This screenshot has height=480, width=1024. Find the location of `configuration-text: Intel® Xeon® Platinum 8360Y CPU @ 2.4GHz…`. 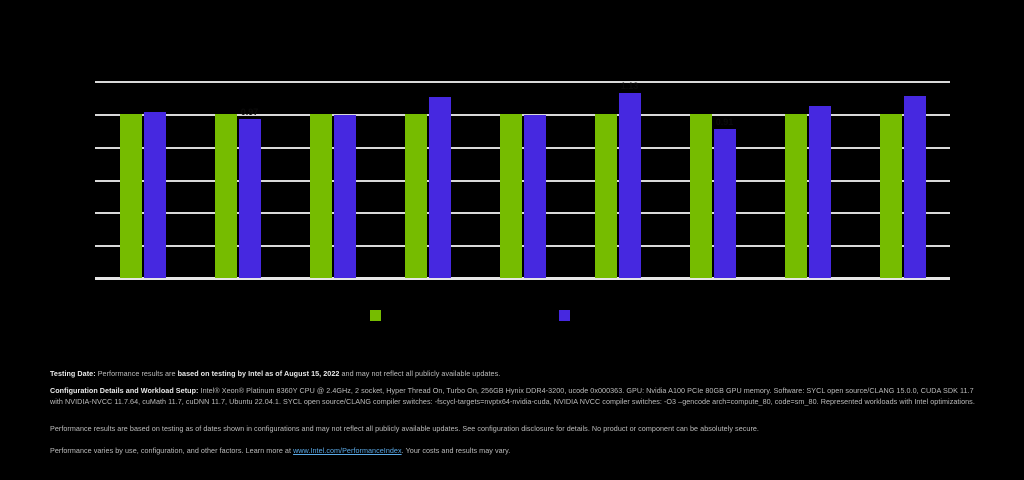

configuration-text: Intel® Xeon® Platinum 8360Y CPU @ 2.4GHz… is located at coordinates (512, 396).